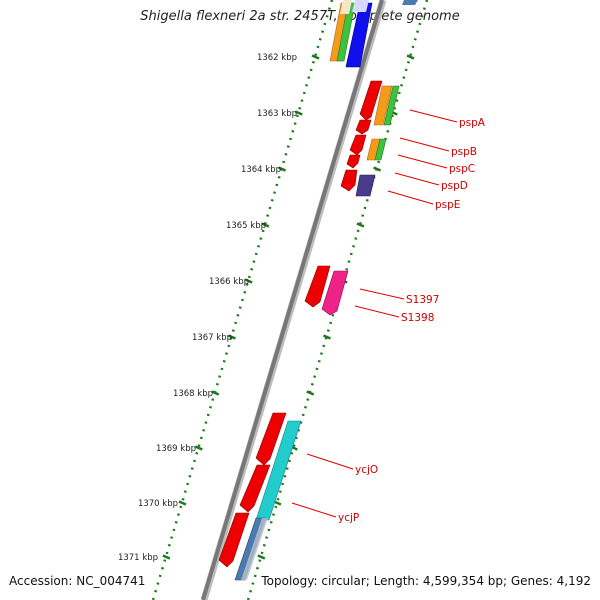  What do you see at coordinates (360, 6) in the screenshot?
I see `gene-feature-lavender` at bounding box center [360, 6].